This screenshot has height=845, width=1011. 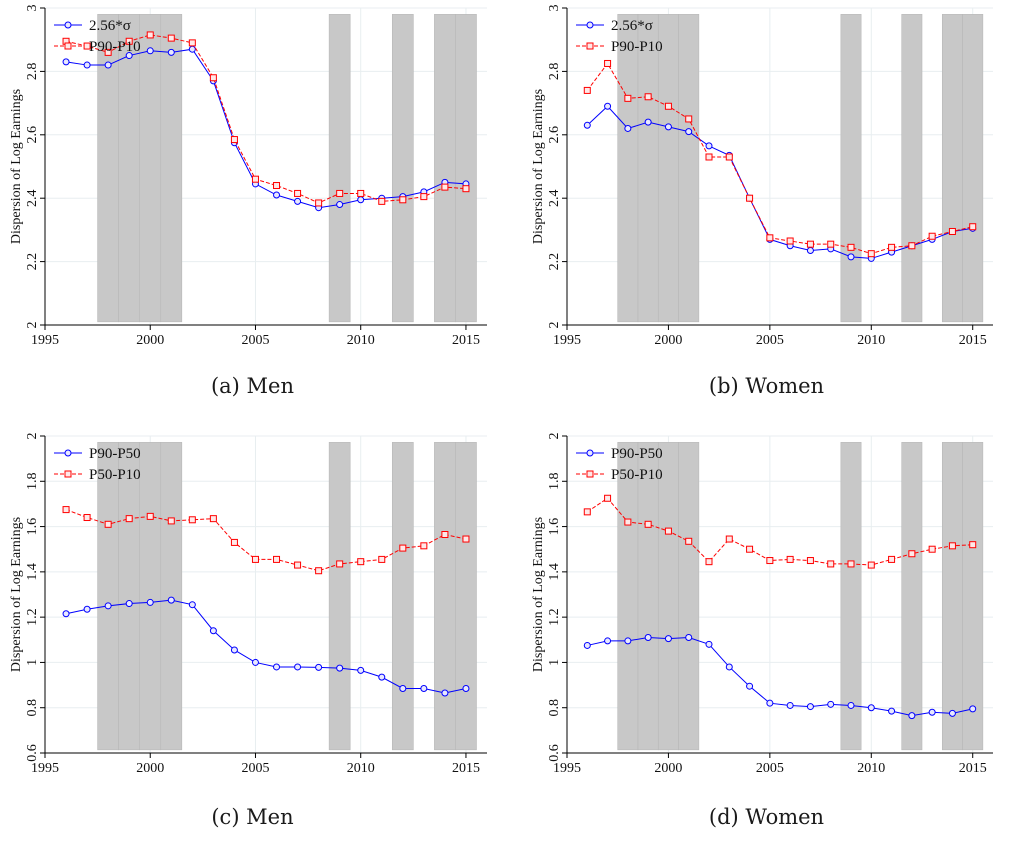 What do you see at coordinates (32, 753) in the screenshot?
I see `y-tick-label: 0.6` at bounding box center [32, 753].